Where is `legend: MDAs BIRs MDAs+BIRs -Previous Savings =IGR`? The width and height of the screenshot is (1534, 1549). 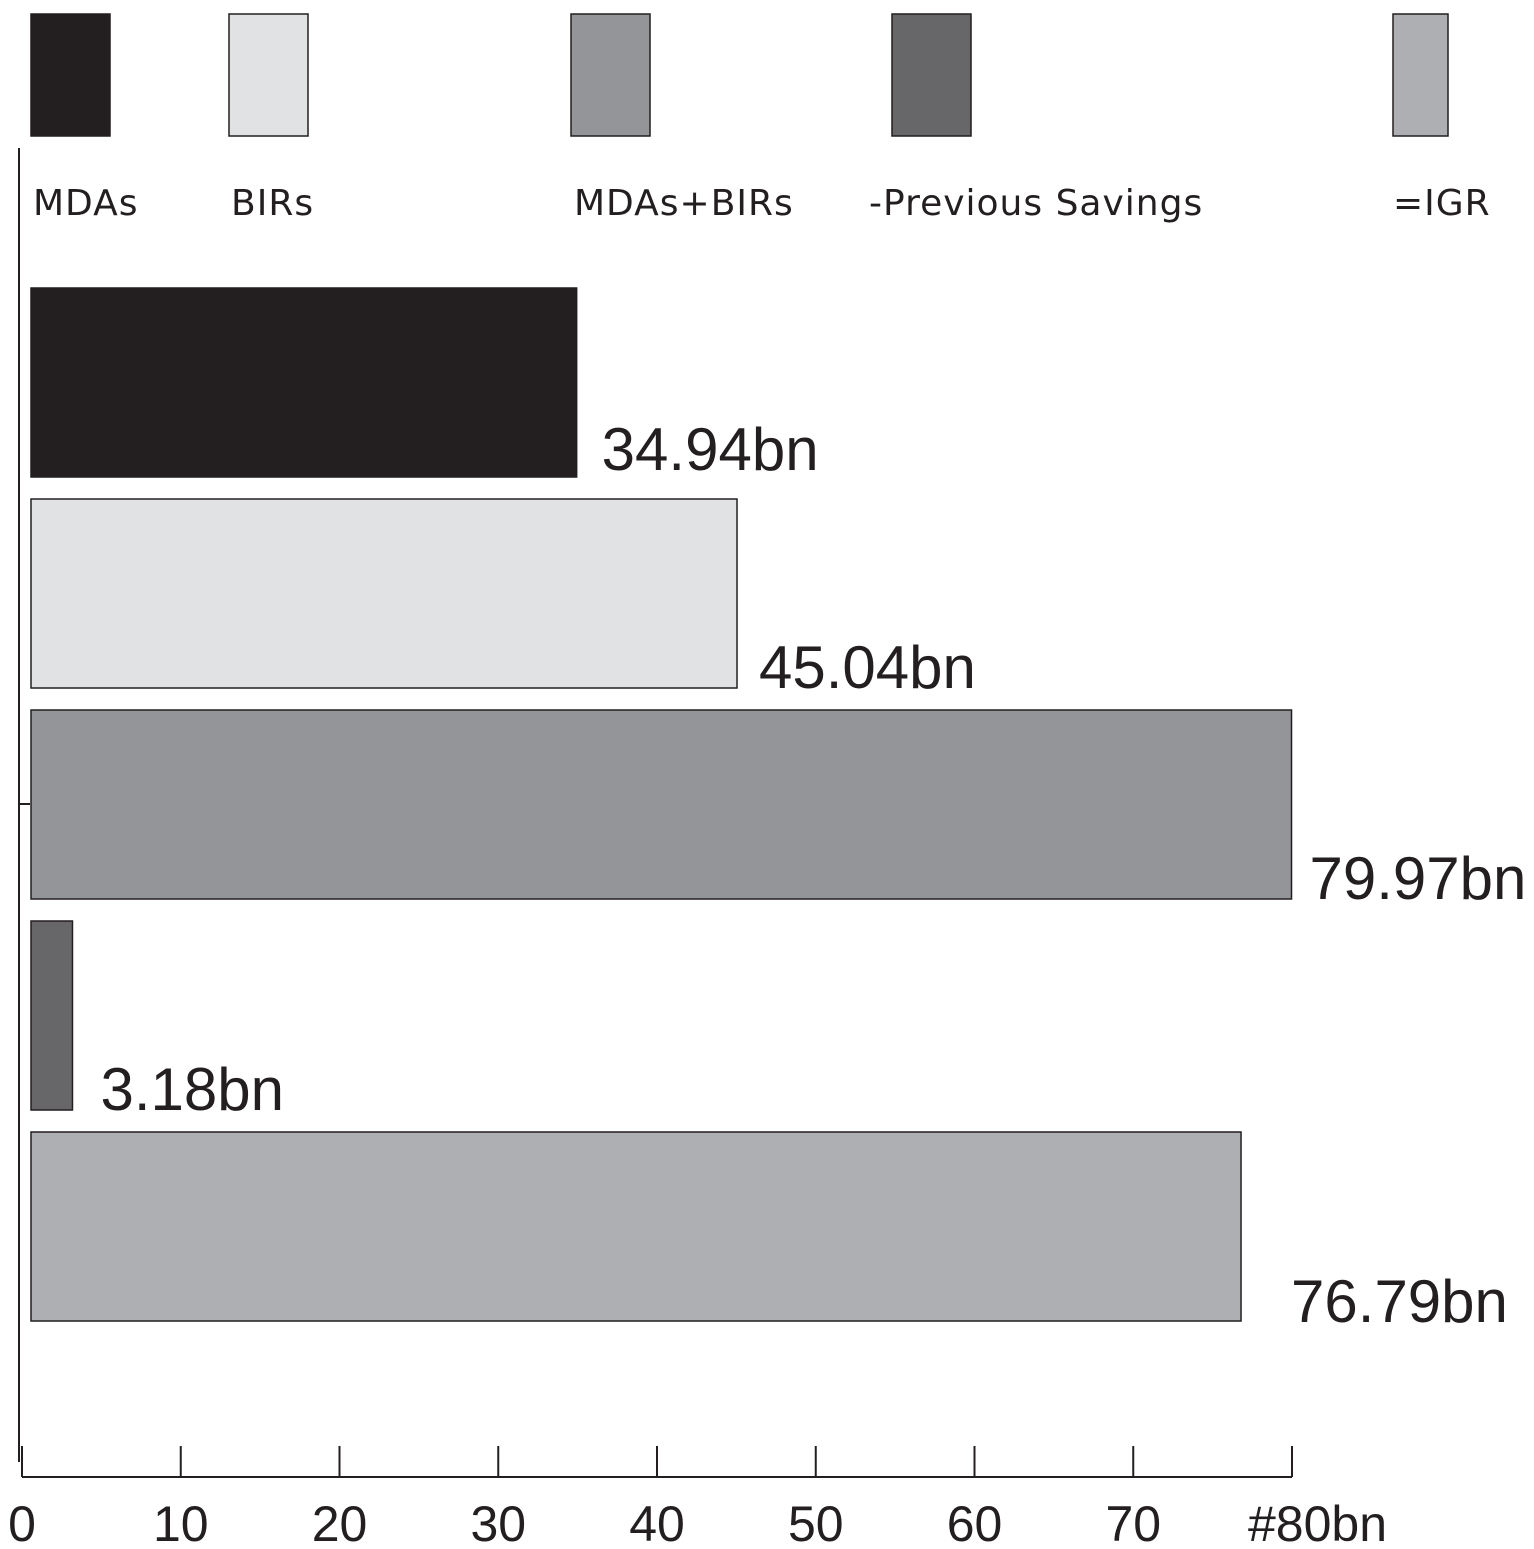
legend: MDAs BIRs MDAs+BIRs -Previous Savings =IGR is located at coordinates (760, 118).